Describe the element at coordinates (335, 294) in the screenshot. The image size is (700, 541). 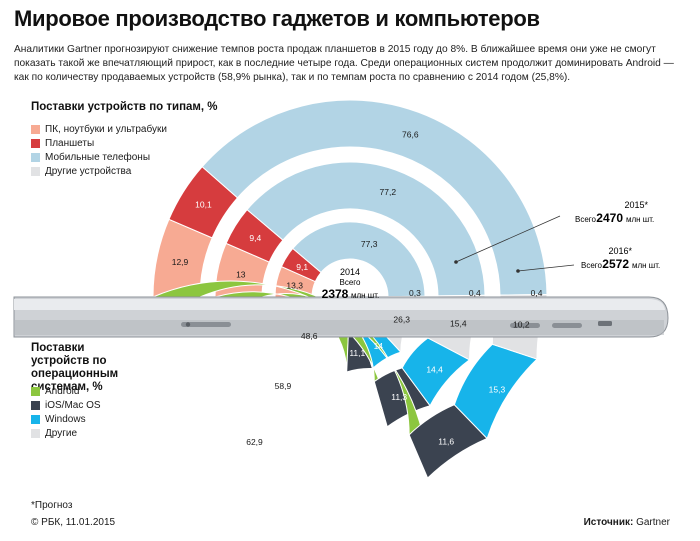
I see `total-2014-value: 2378` at that location.